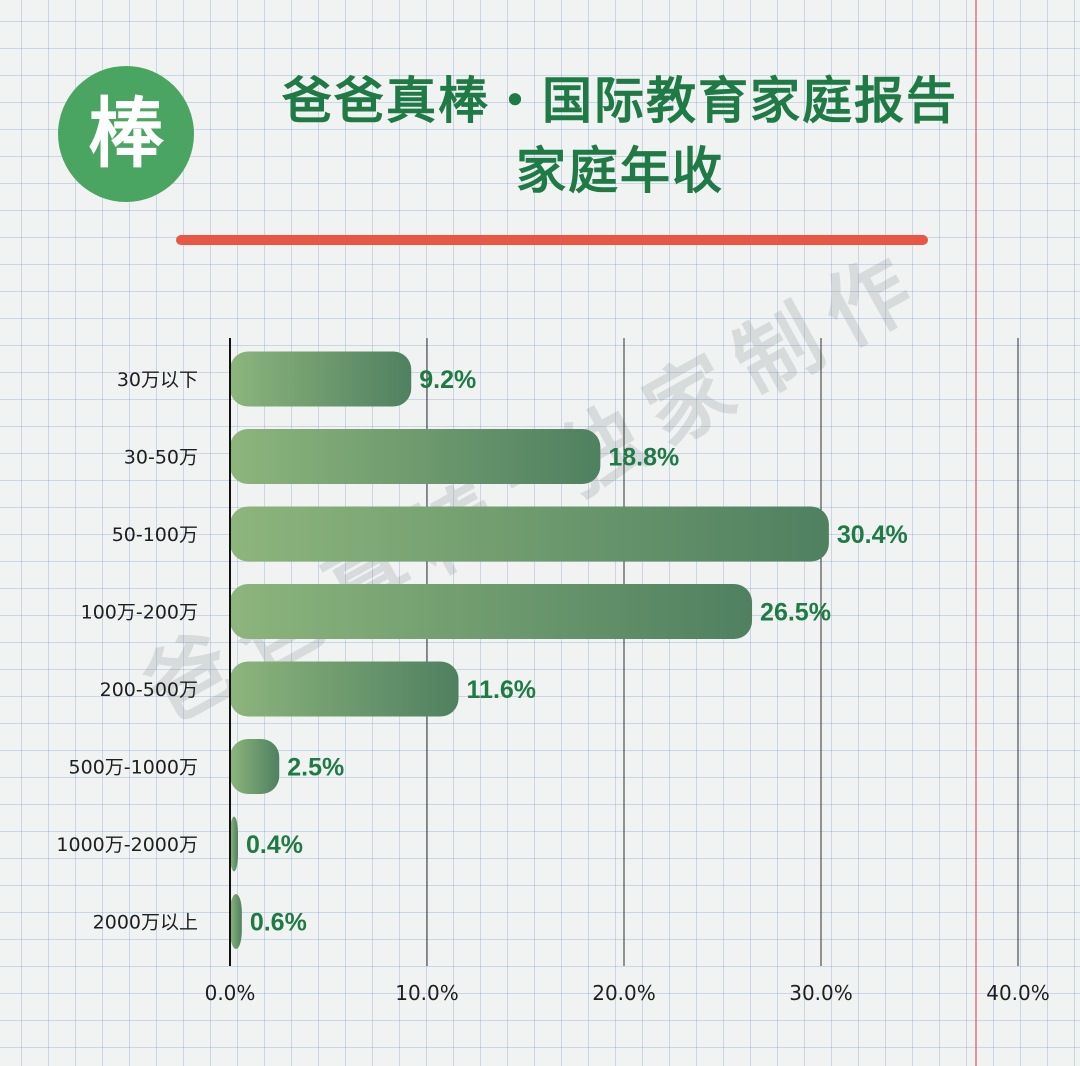 Image resolution: width=1080 pixels, height=1066 pixels. I want to click on x-tick-label: 10.0%, so click(427, 993).